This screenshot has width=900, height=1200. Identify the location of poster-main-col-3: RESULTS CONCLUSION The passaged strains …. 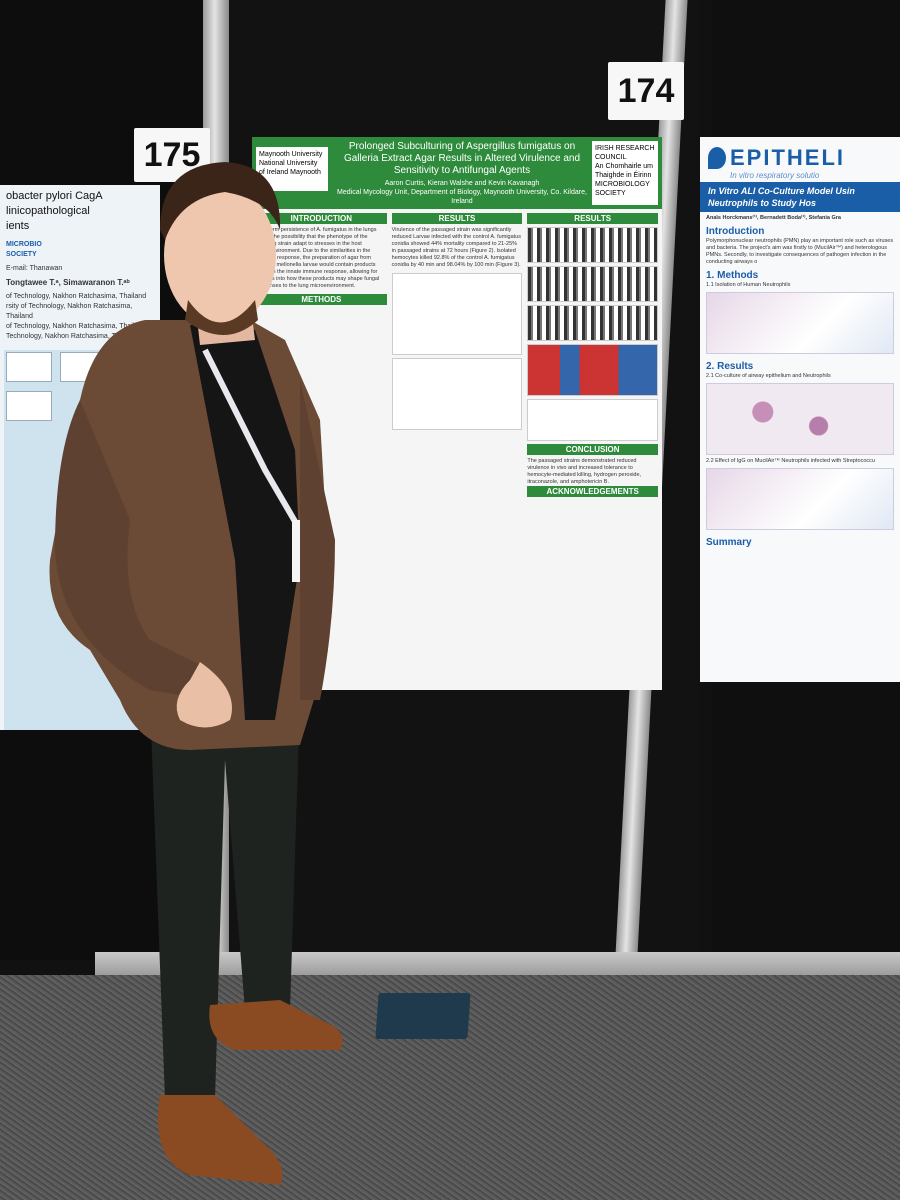
(593, 451).